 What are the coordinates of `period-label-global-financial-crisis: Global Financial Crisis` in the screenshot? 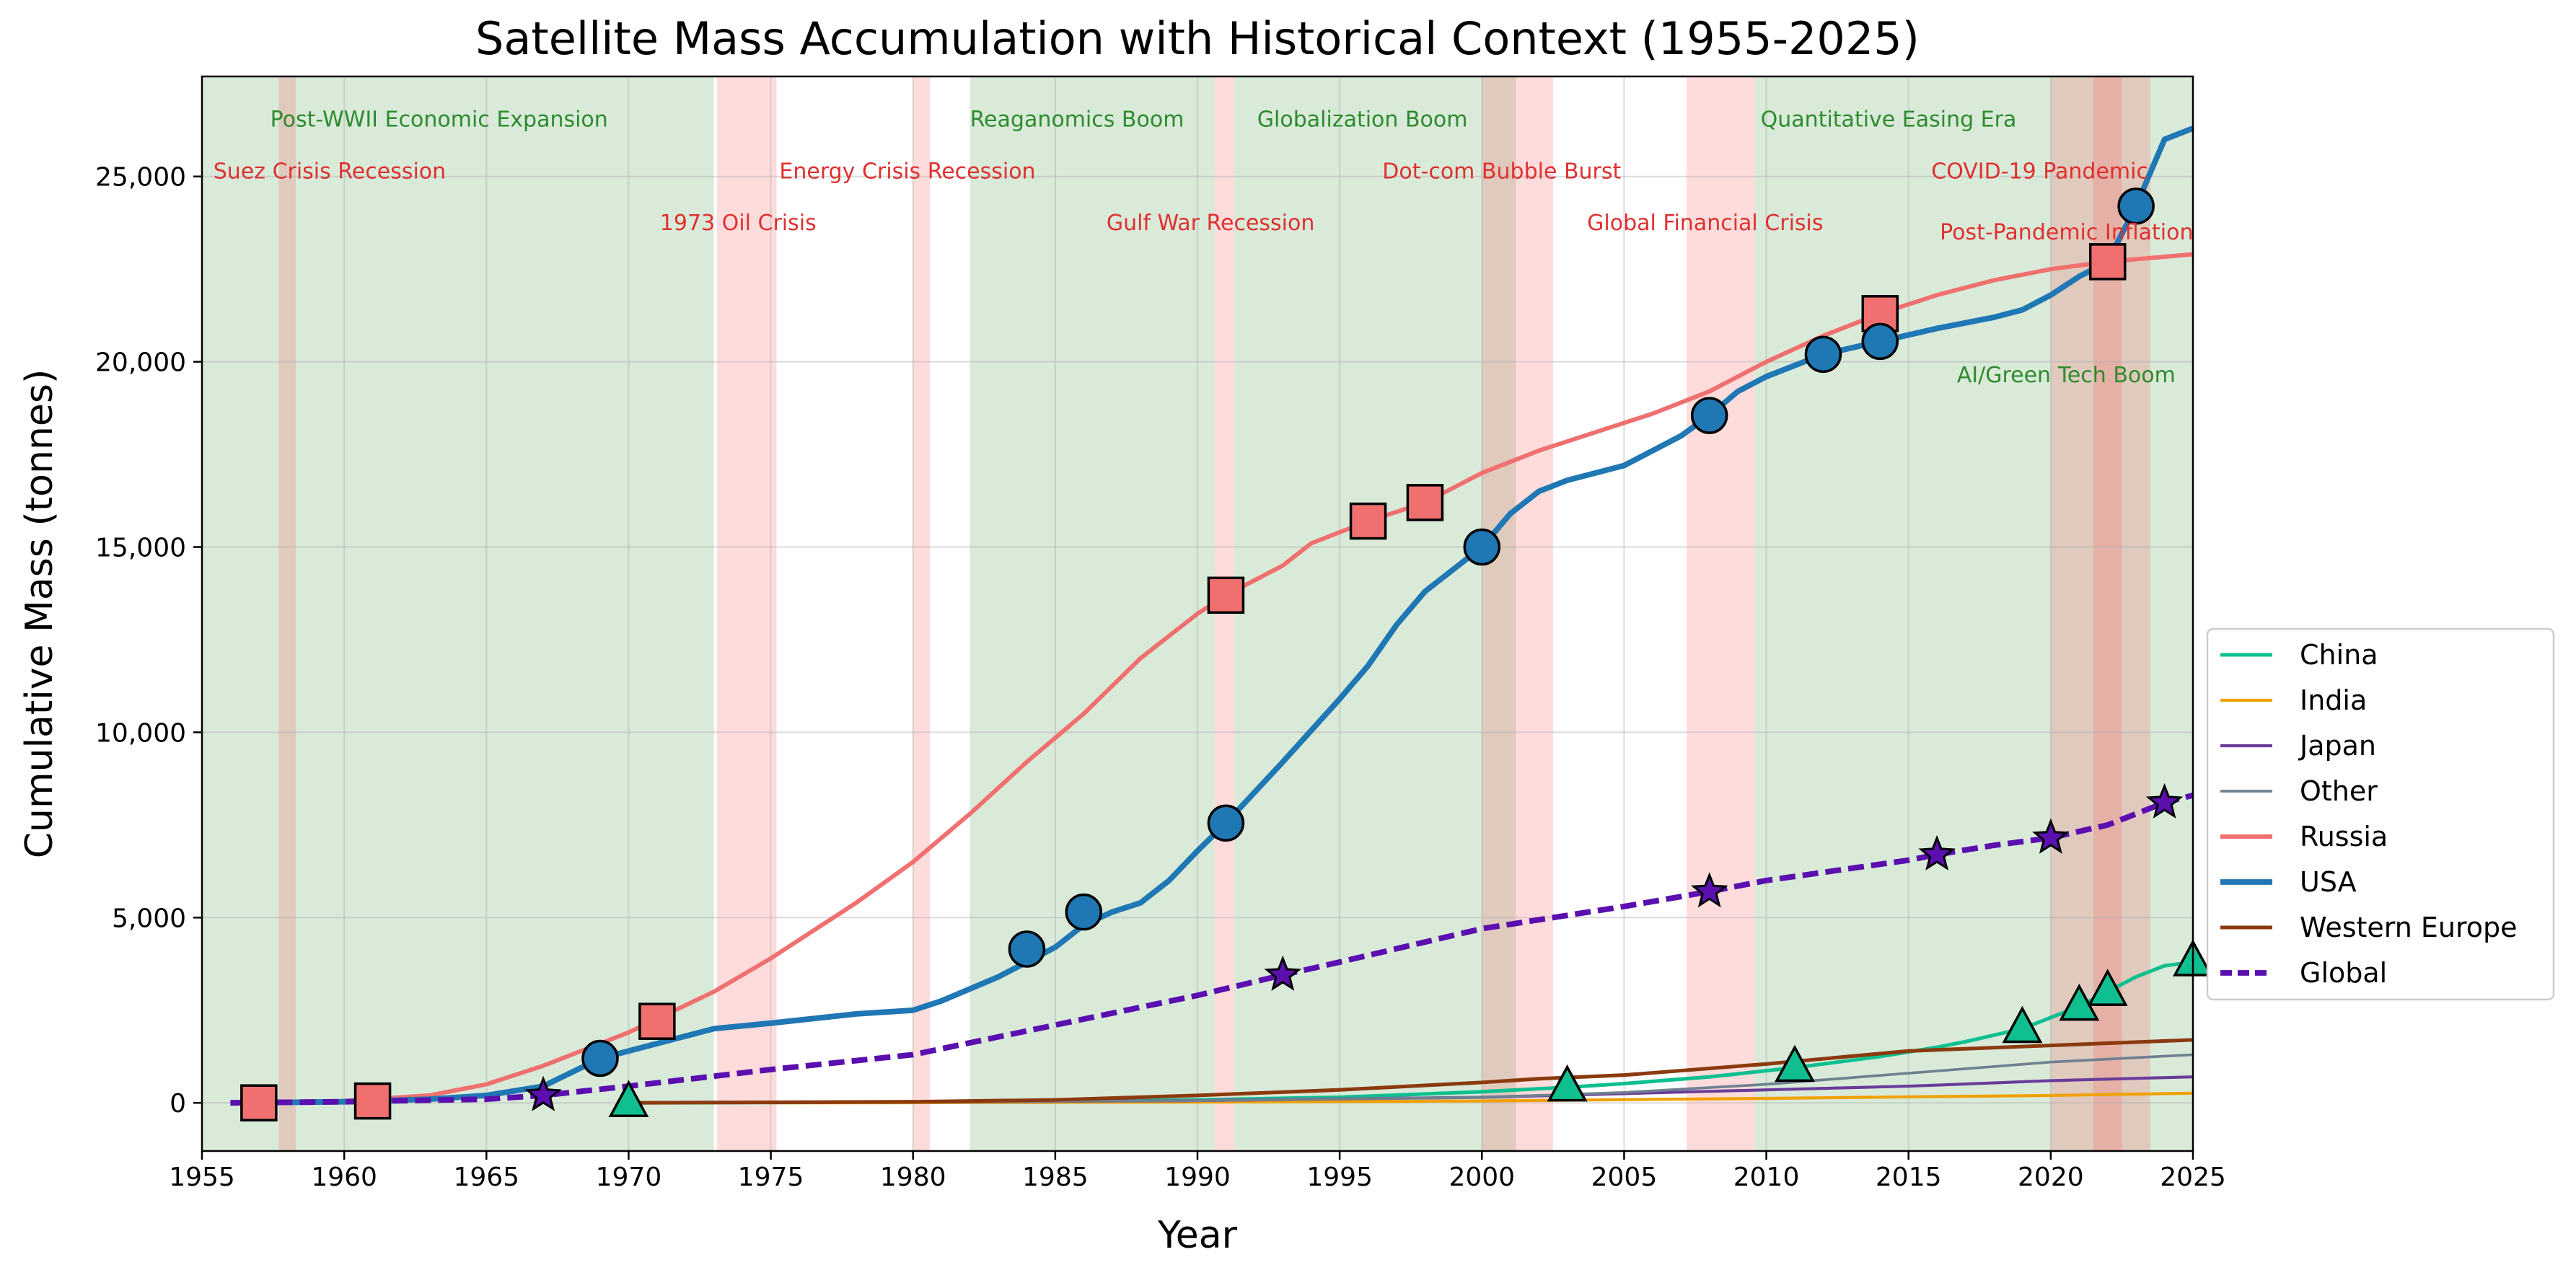 It's located at (1705, 223).